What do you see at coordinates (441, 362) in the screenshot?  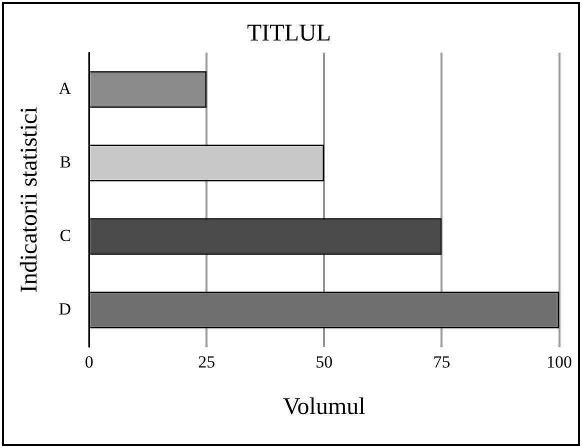 I see `x-tick-label: 75` at bounding box center [441, 362].